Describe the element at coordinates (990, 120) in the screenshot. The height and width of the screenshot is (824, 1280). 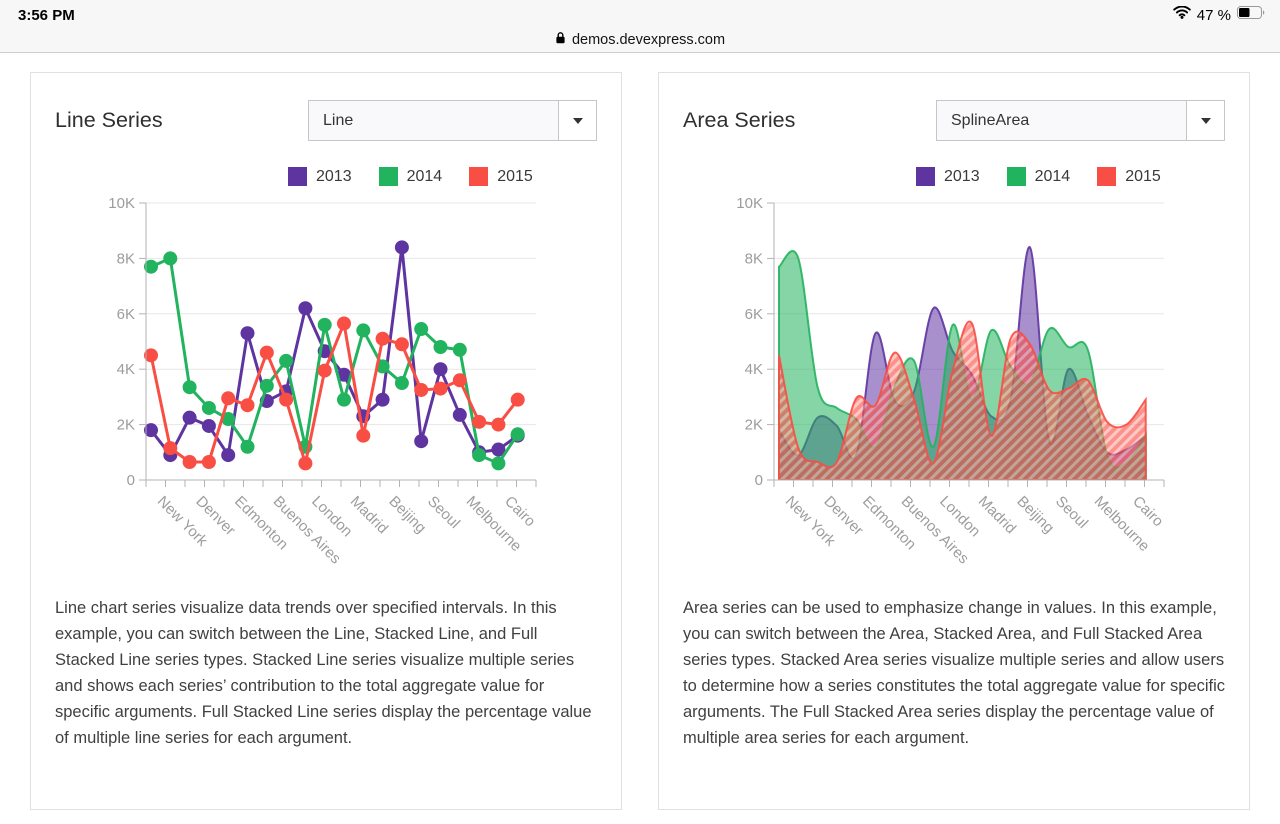
I see `series-type-select-value: SplineArea` at that location.